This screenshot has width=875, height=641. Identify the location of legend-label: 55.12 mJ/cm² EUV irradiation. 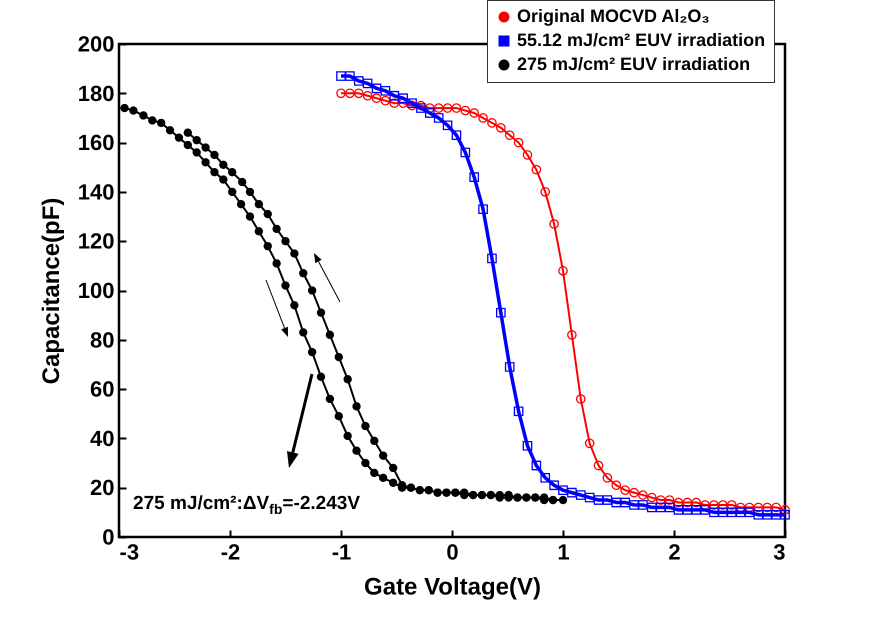
(641, 40).